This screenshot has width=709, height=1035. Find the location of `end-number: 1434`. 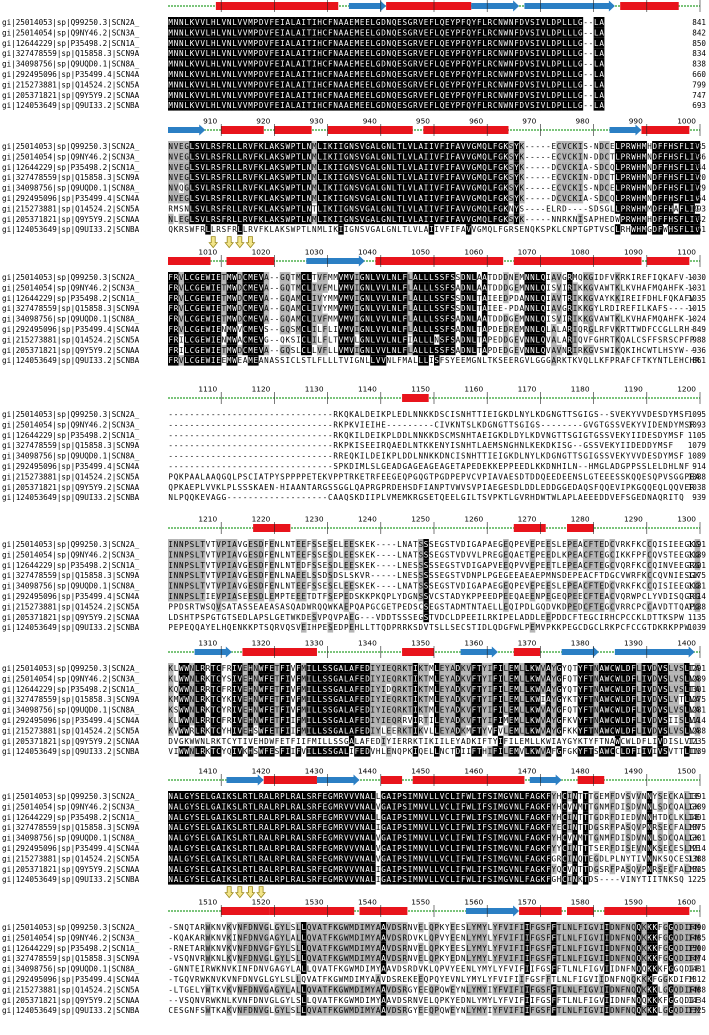

end-number: 1434 is located at coordinates (697, 1000).